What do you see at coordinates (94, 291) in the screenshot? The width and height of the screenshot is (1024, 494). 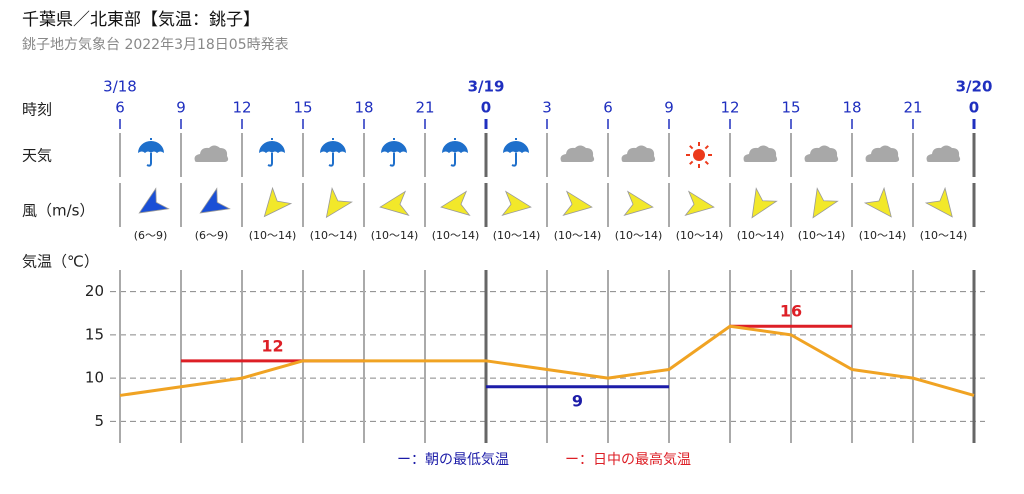 I see `y-tick-label: 20` at bounding box center [94, 291].